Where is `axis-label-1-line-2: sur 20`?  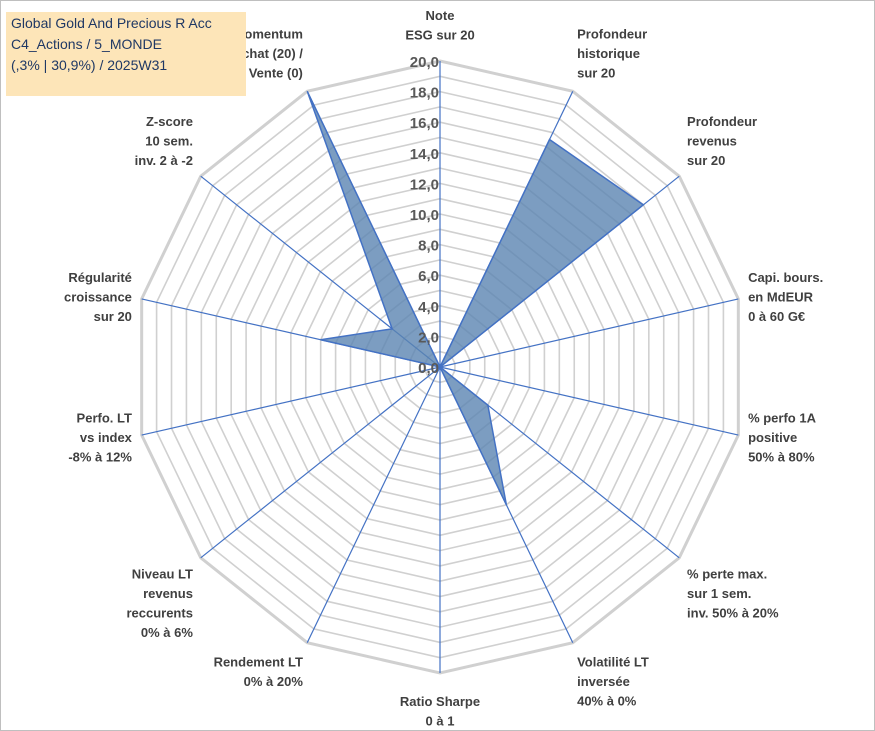
axis-label-1-line-2: sur 20 is located at coordinates (596, 72).